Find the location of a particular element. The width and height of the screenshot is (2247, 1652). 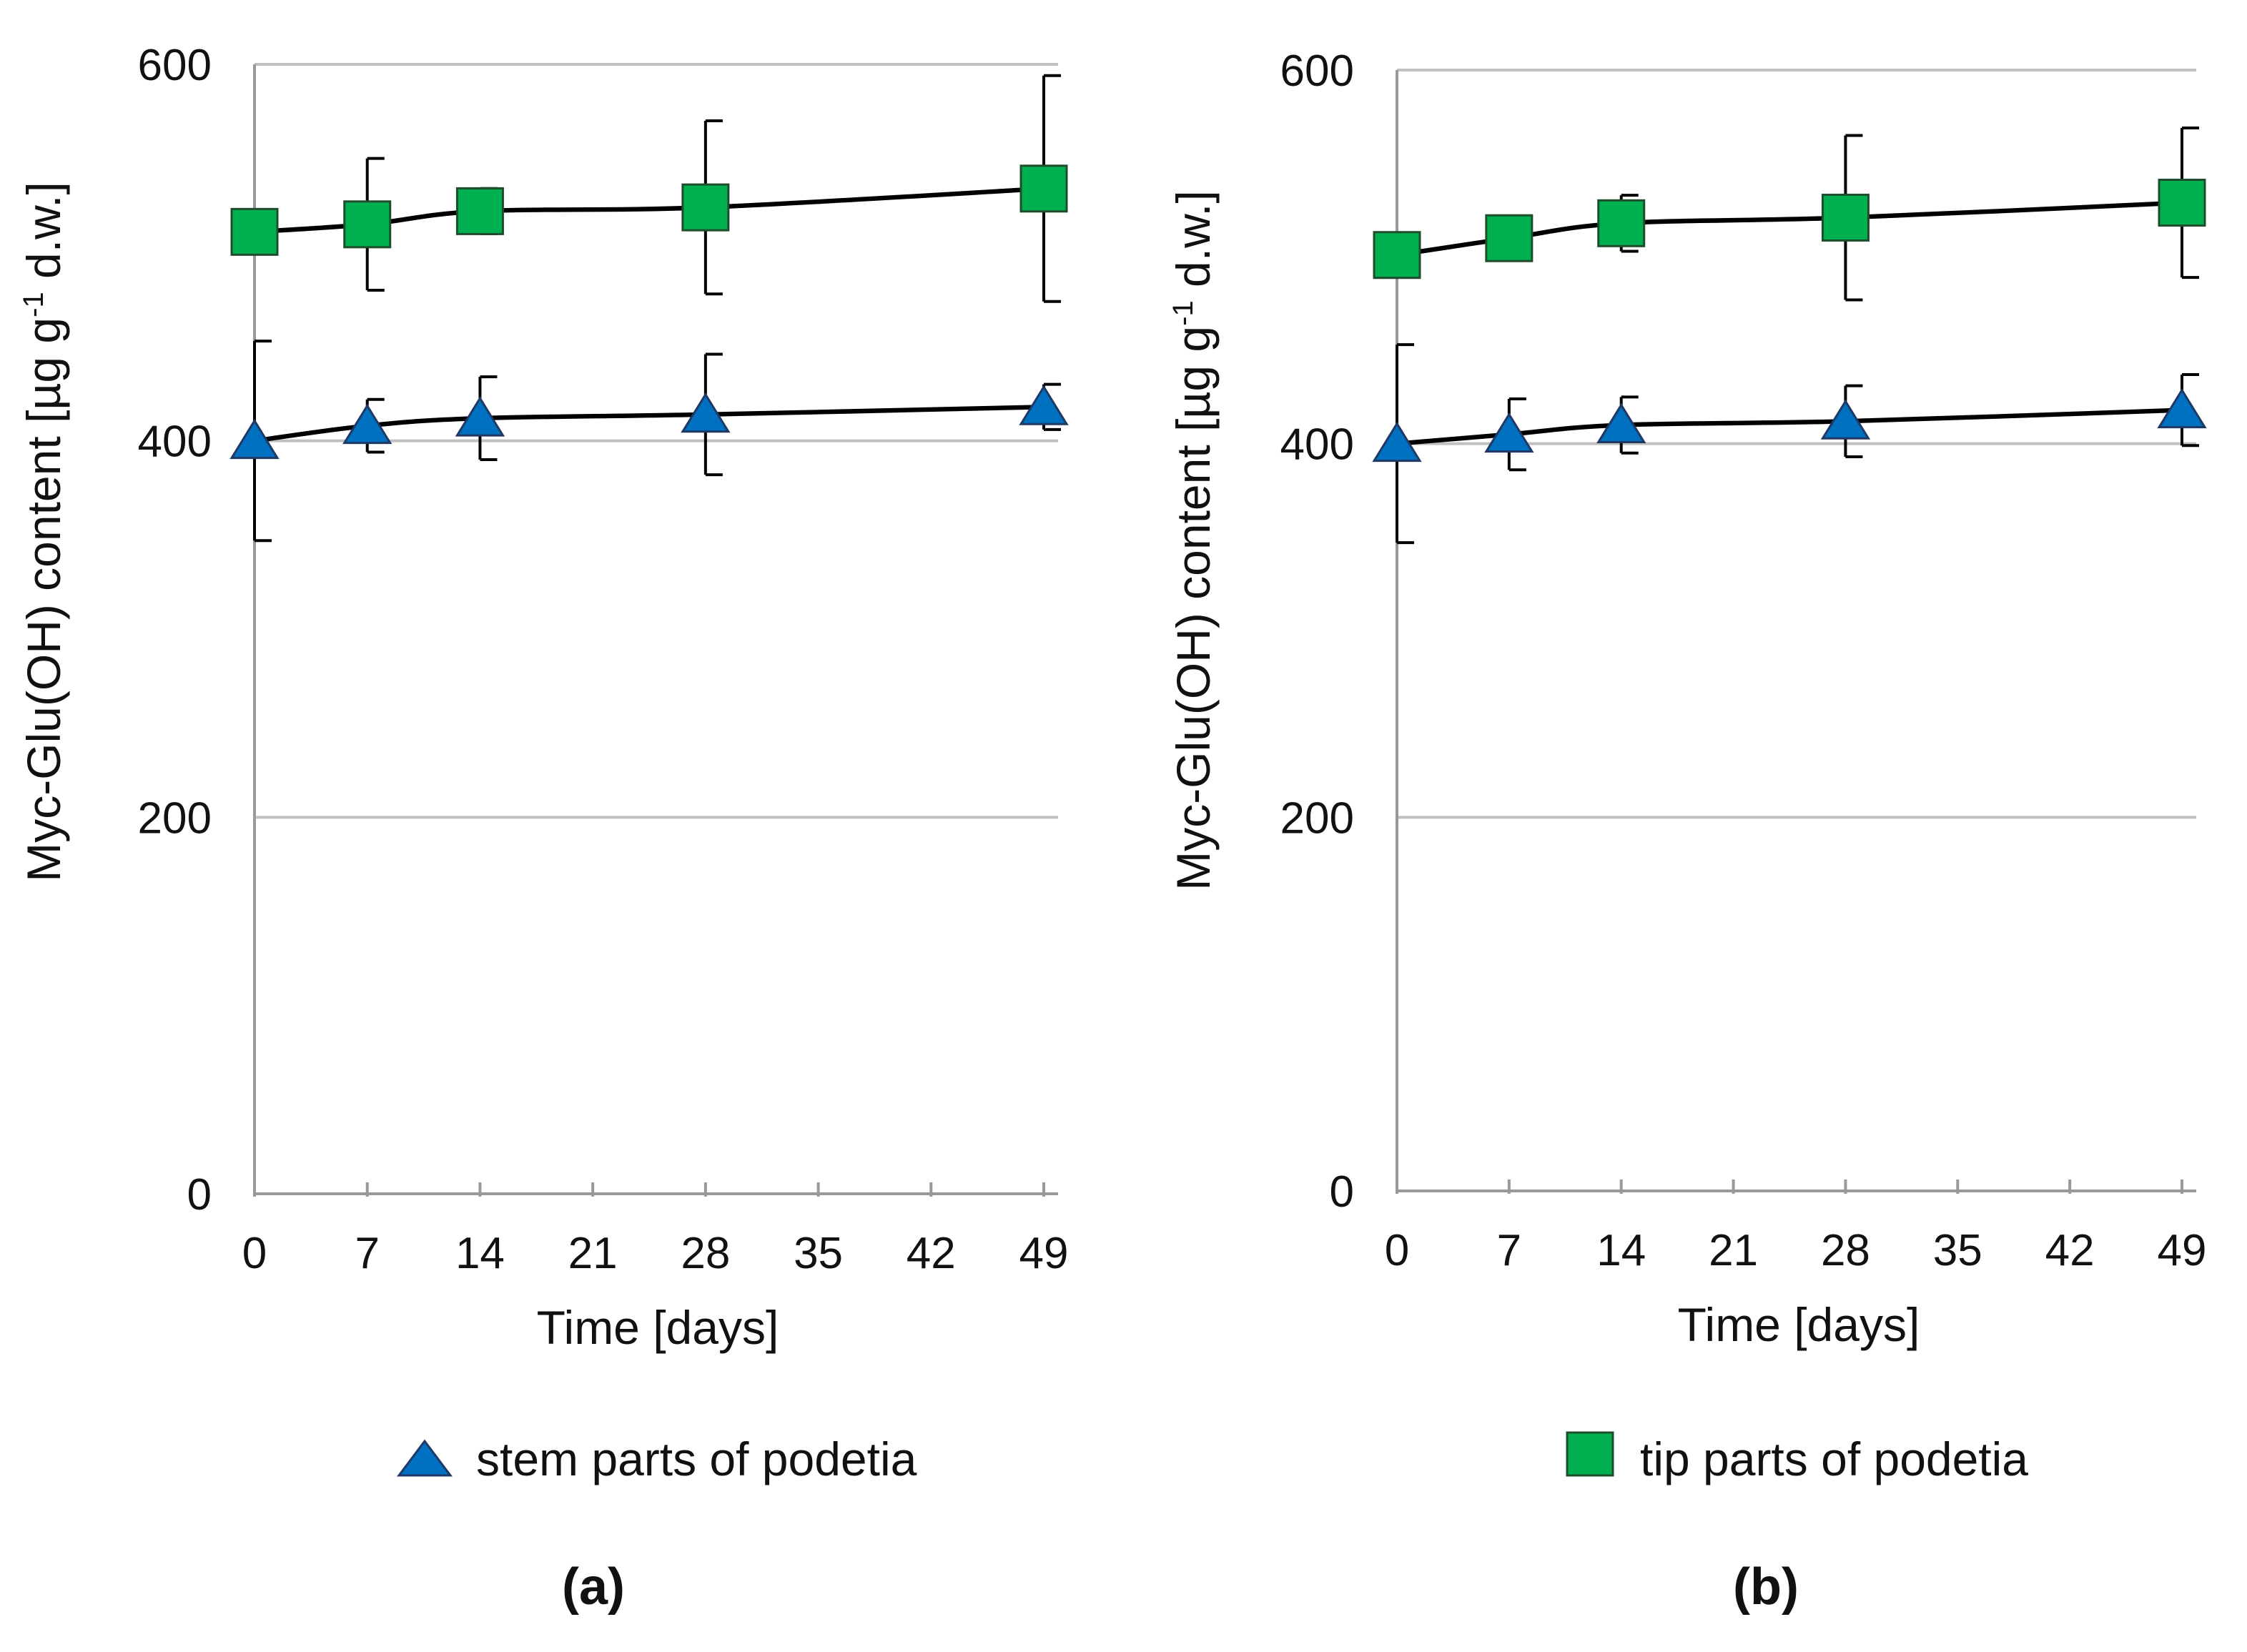

legend-stem-label: stem parts of podetia is located at coordinates (696, 1459).